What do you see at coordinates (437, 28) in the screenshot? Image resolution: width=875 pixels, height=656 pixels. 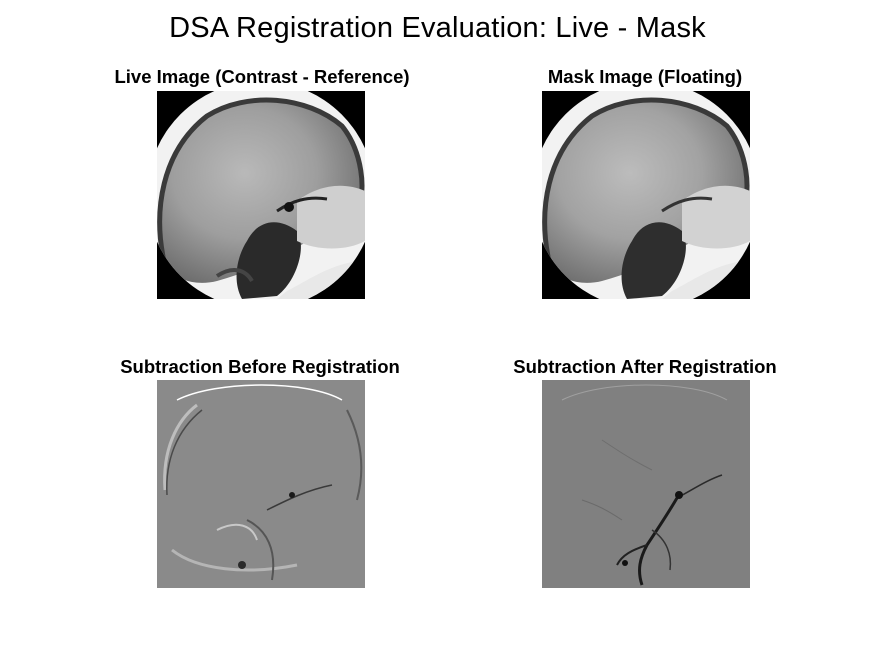 I see `figure-title: DSA Registration Evaluation: Live - Mask` at bounding box center [437, 28].